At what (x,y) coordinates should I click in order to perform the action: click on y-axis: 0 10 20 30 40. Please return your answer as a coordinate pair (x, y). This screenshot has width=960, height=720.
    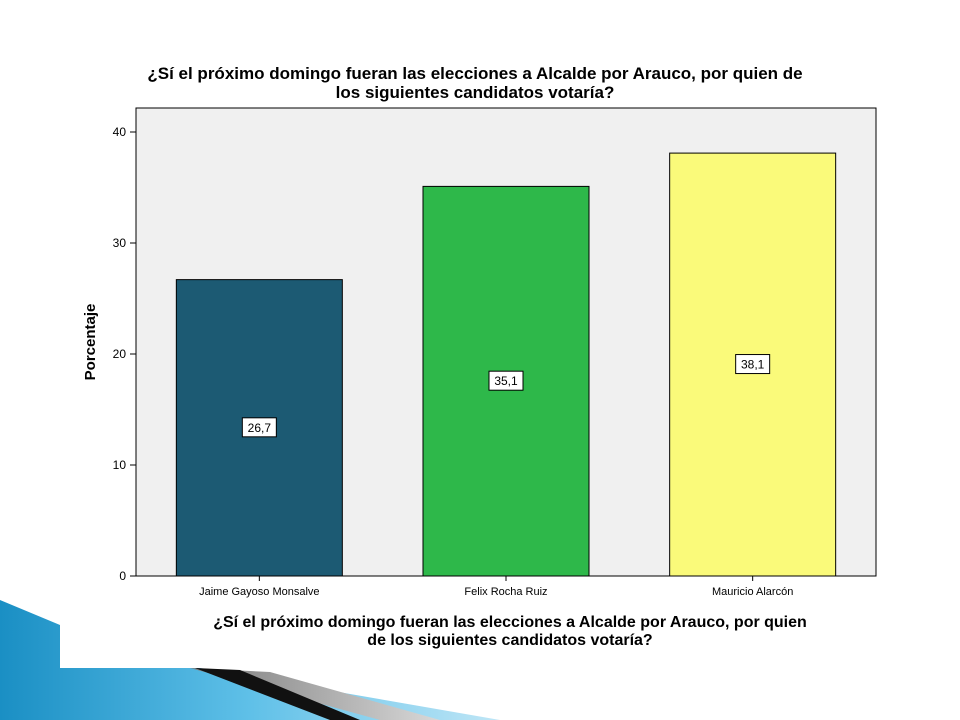
    Looking at the image, I should click on (124, 354).